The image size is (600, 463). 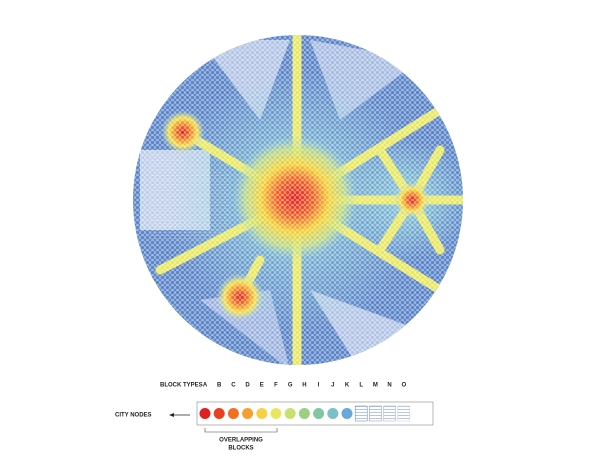 What do you see at coordinates (262, 386) in the screenshot?
I see `block-type-letter: E` at bounding box center [262, 386].